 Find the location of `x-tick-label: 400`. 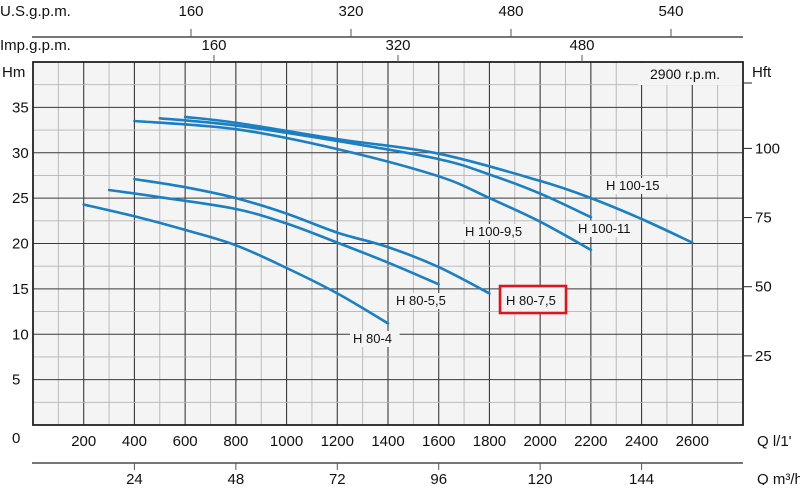

x-tick-label: 400 is located at coordinates (134, 441).